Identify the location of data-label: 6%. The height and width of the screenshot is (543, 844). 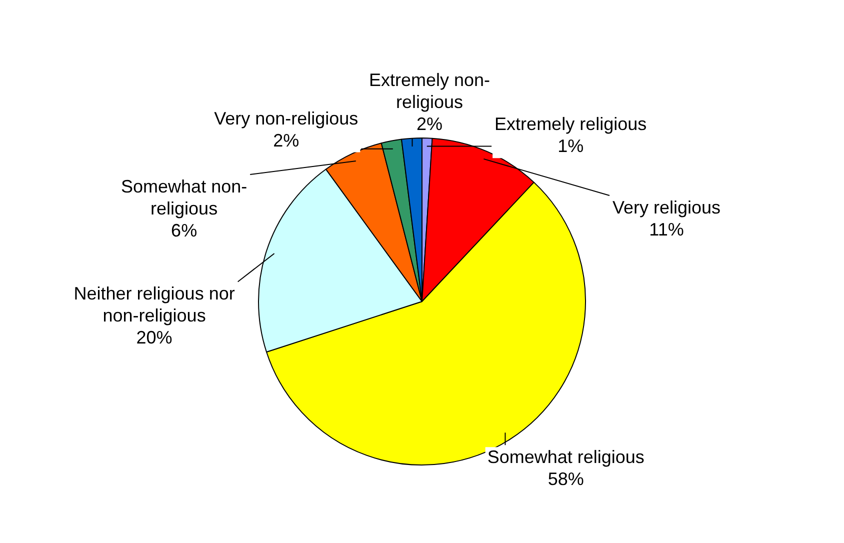
(184, 230).